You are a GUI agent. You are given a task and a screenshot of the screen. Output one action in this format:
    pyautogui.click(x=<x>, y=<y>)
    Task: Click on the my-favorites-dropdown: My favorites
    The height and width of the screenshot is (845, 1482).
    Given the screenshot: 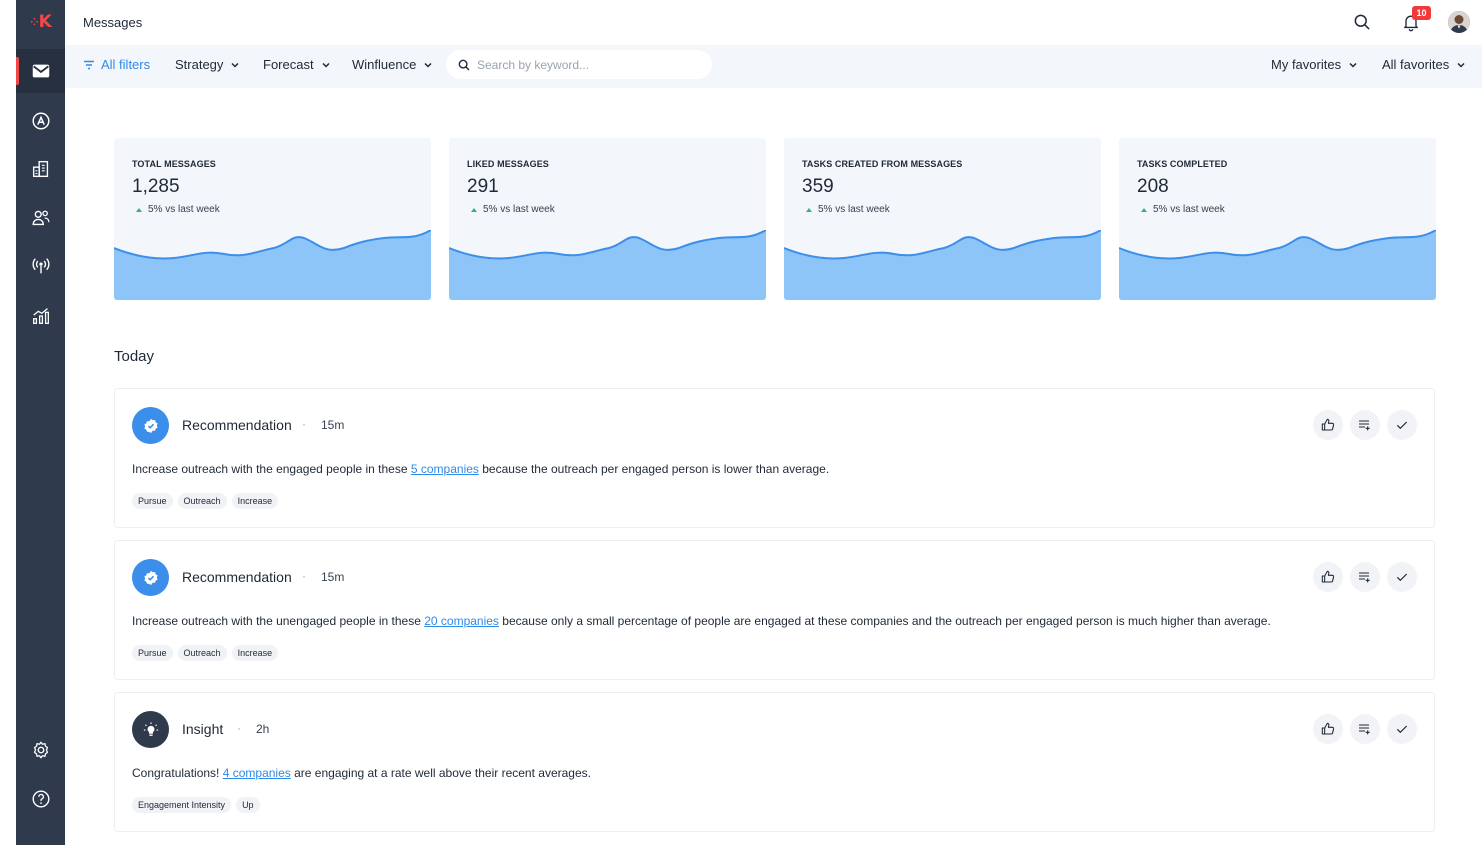 What is the action you would take?
    pyautogui.click(x=1315, y=64)
    